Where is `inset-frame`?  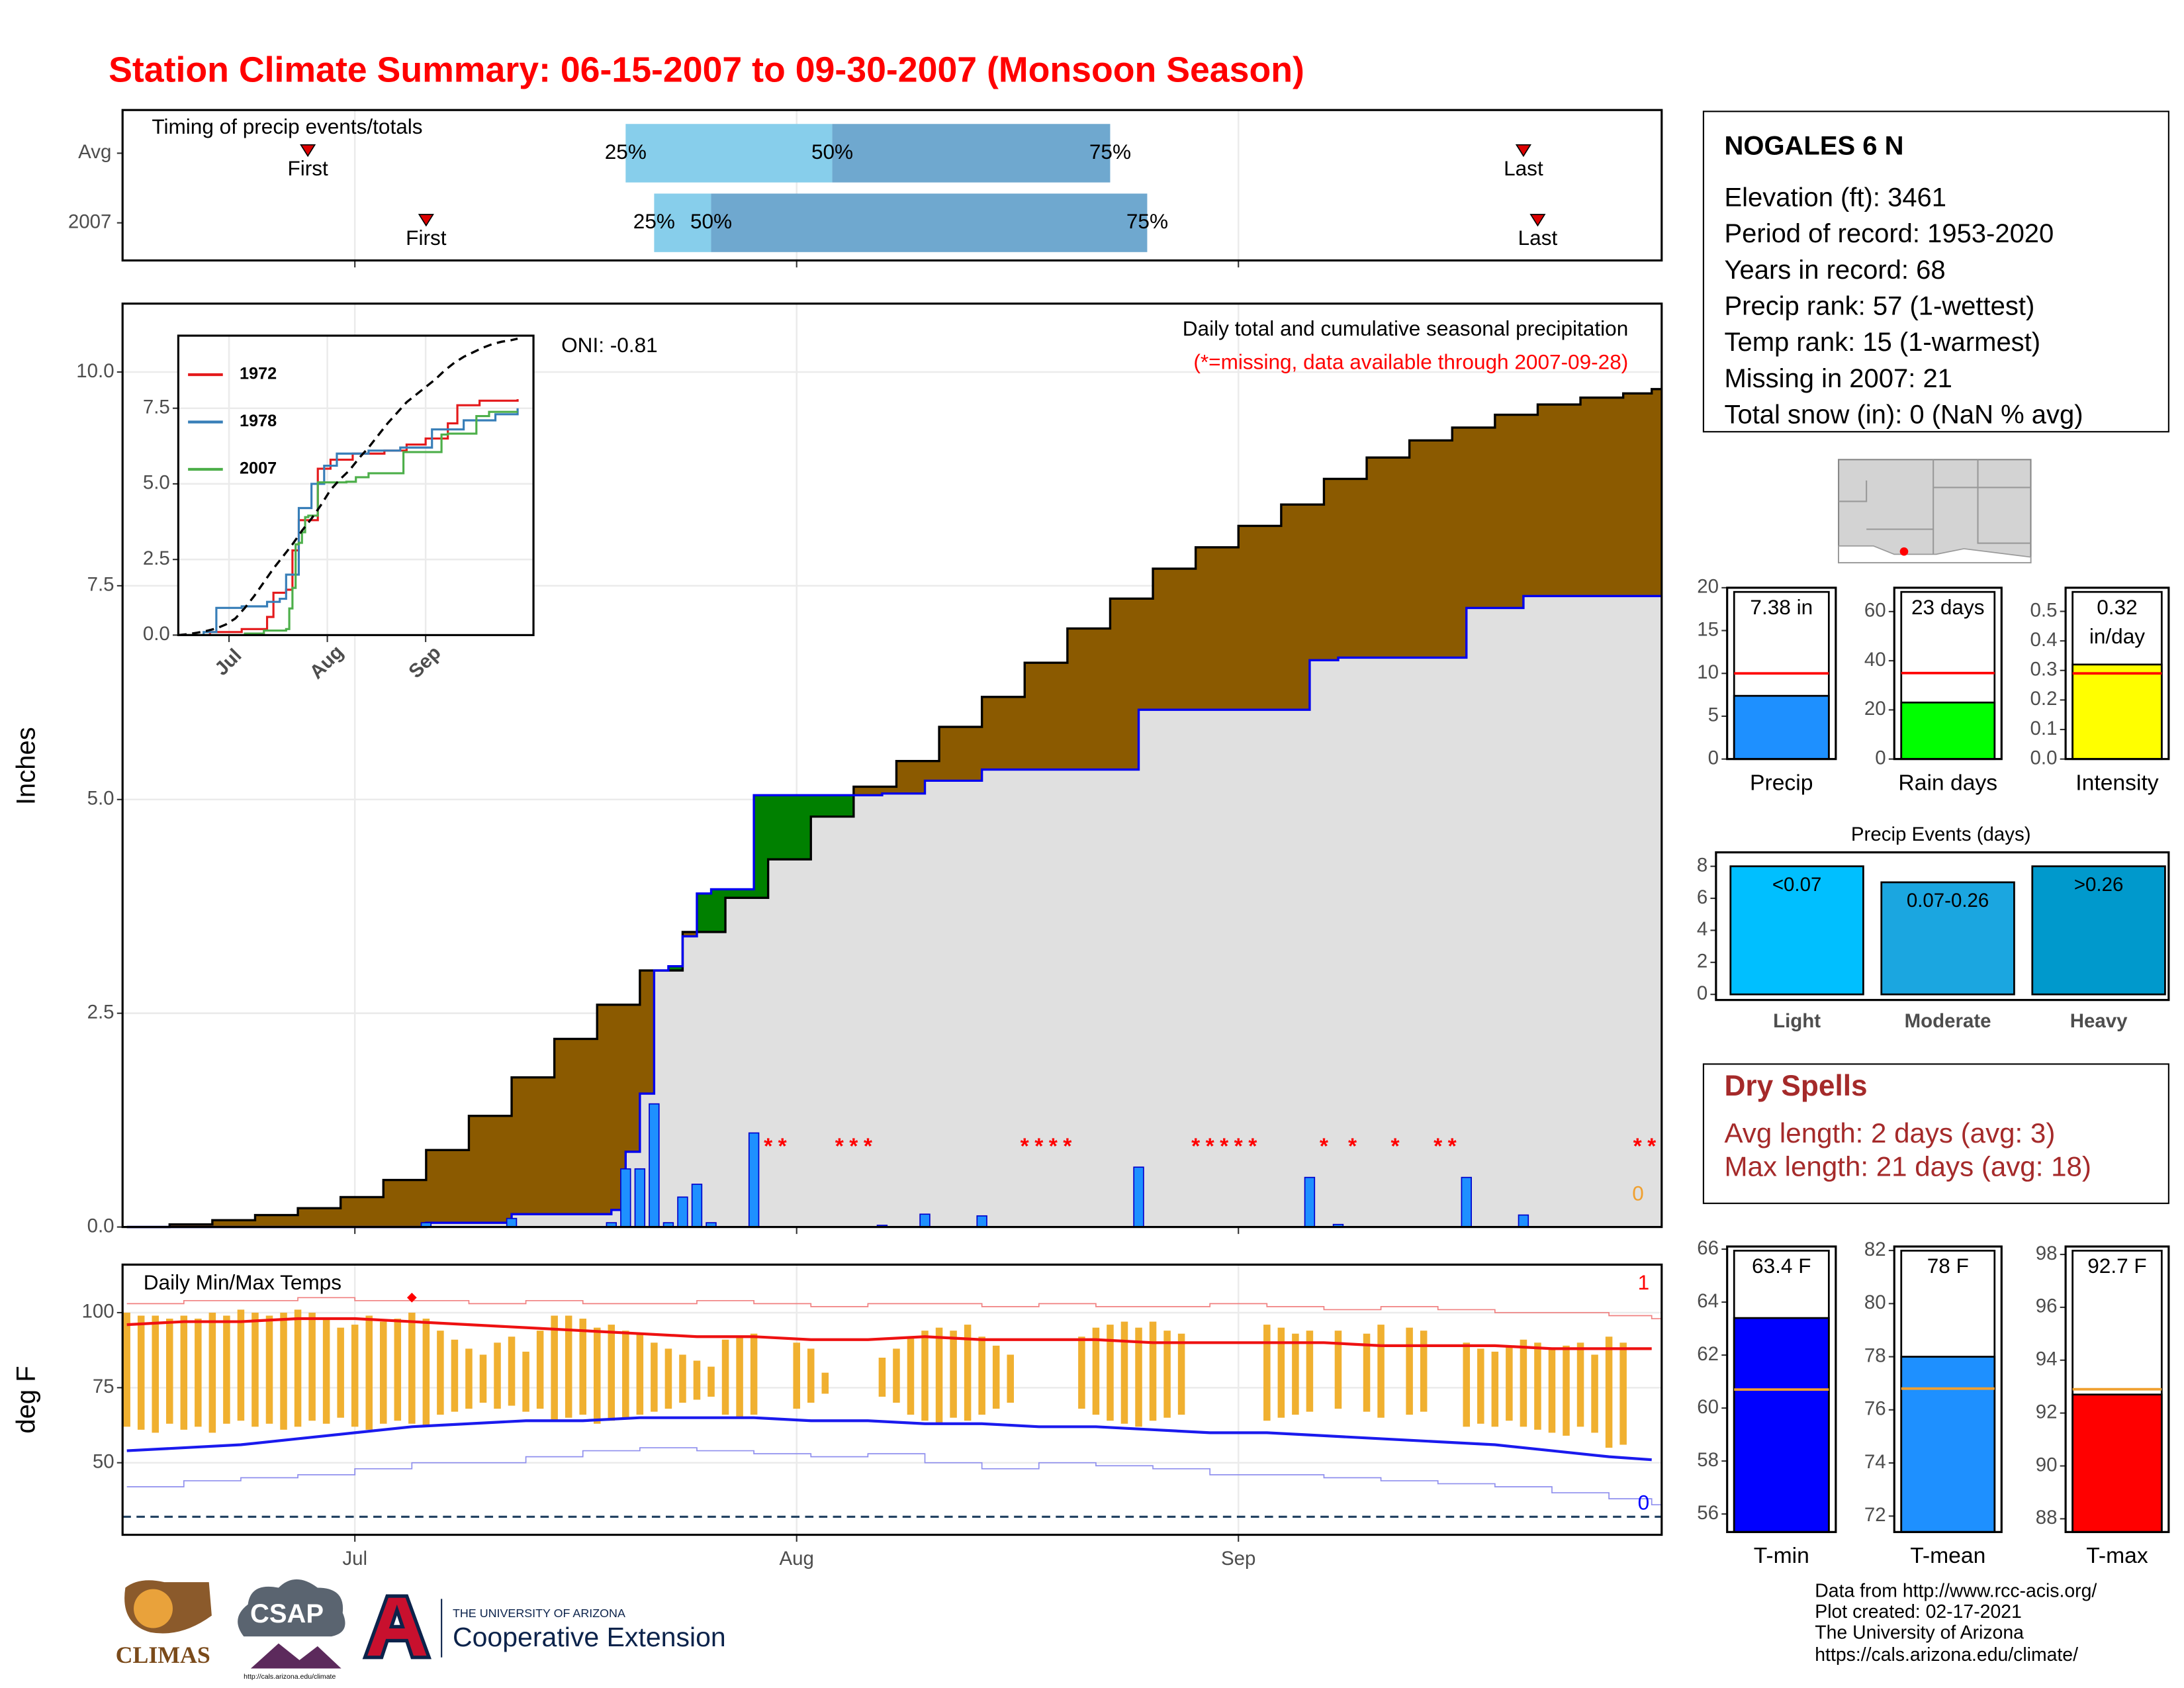
inset-frame is located at coordinates (356, 485).